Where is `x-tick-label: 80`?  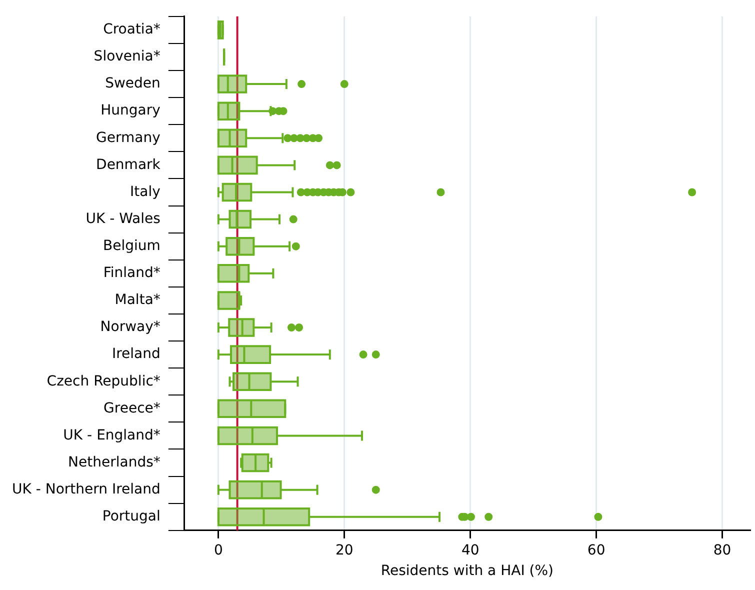 x-tick-label: 80 is located at coordinates (722, 550).